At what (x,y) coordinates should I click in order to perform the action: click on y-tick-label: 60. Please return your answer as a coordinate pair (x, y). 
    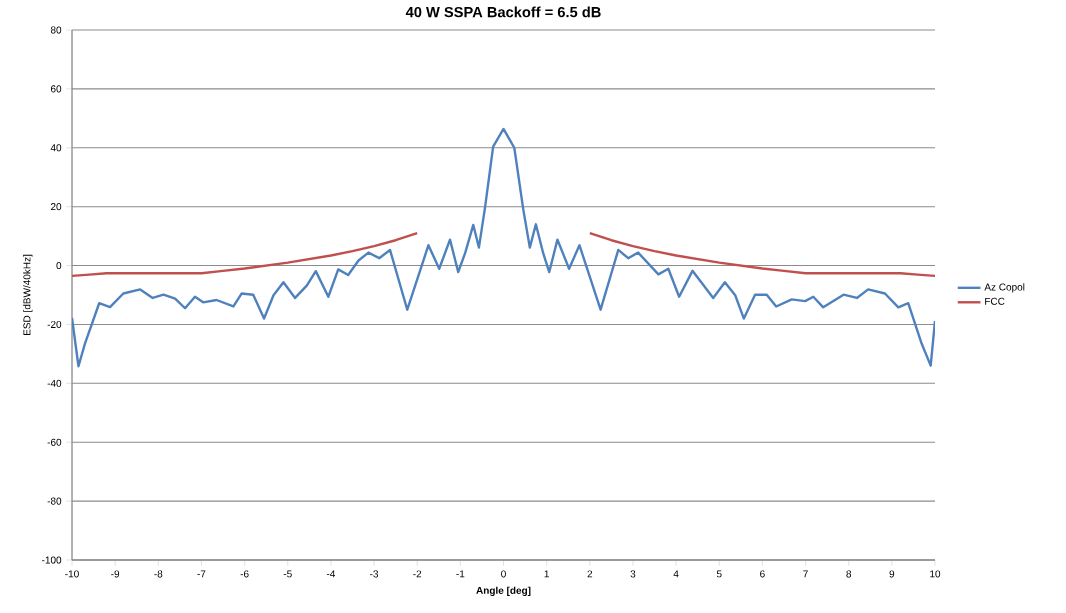
    Looking at the image, I should click on (56, 89).